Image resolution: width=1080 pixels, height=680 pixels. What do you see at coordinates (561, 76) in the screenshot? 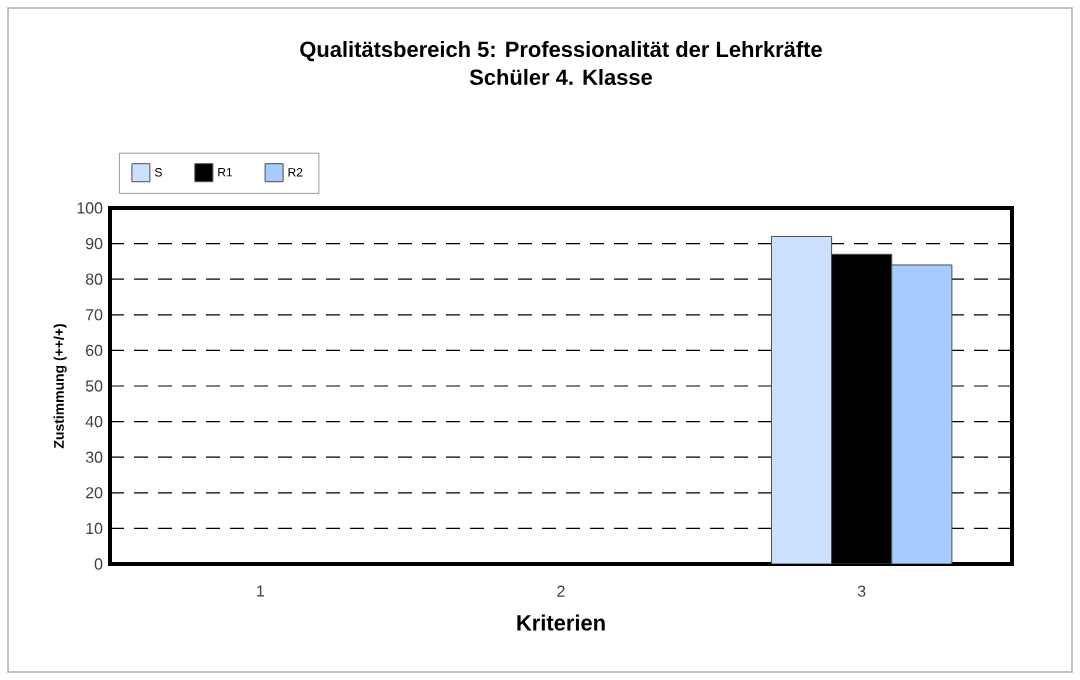
I see `chart-subtitle: Schüler 4. Klasse` at bounding box center [561, 76].